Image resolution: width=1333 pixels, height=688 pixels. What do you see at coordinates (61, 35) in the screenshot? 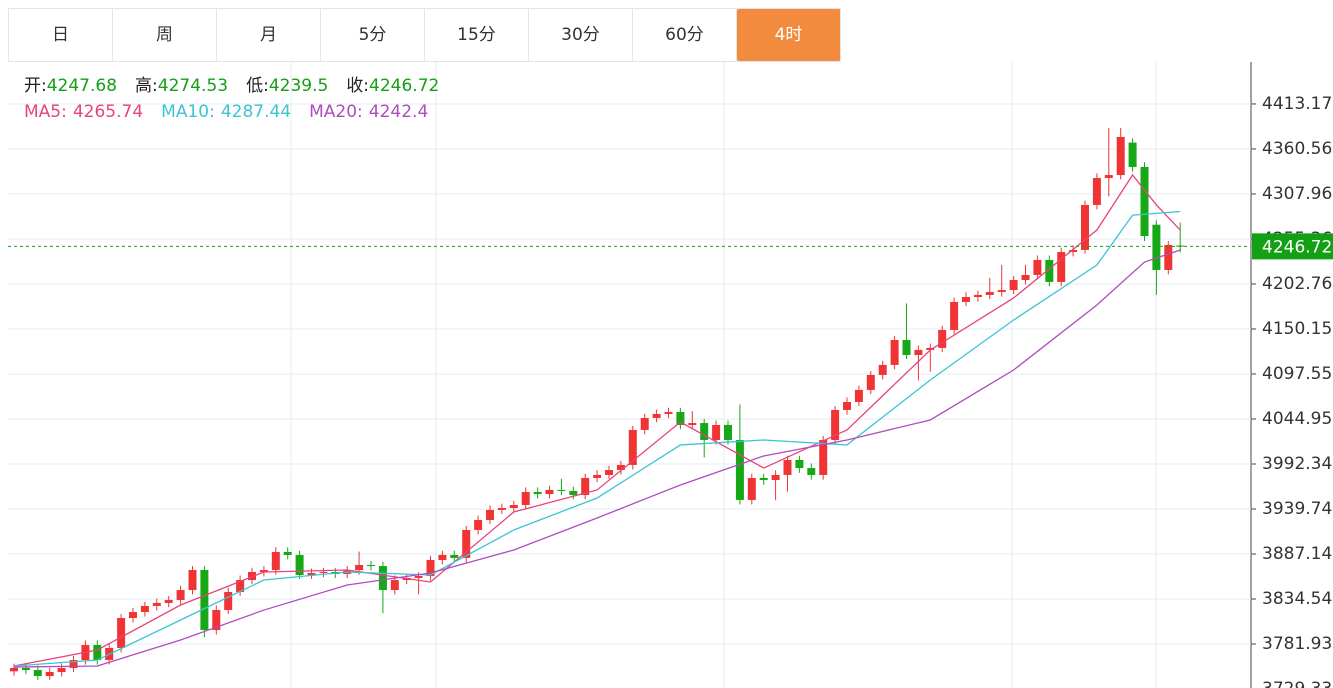
I see `period-tab: 日` at bounding box center [61, 35].